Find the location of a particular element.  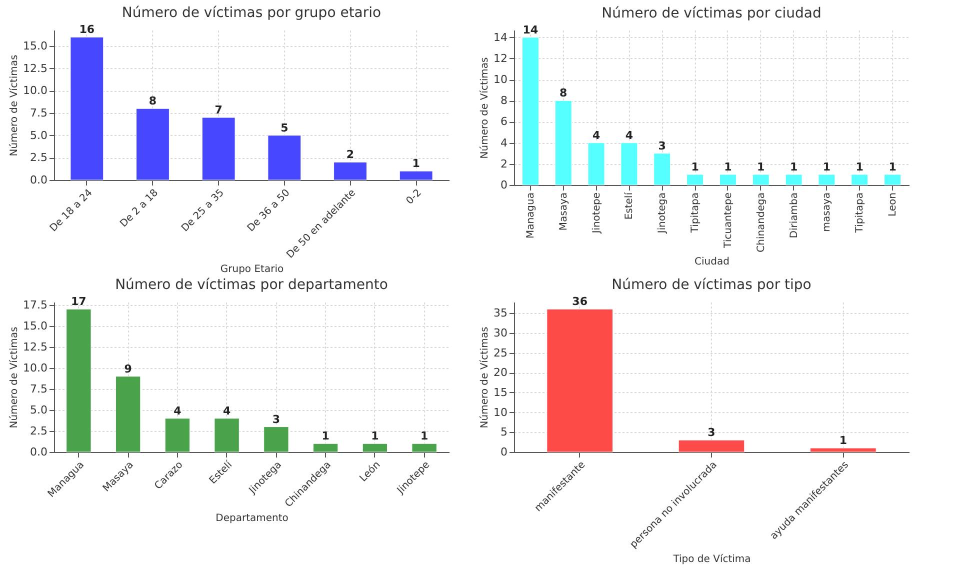

chart-title: Número de víctimas por ciudad is located at coordinates (712, 13).